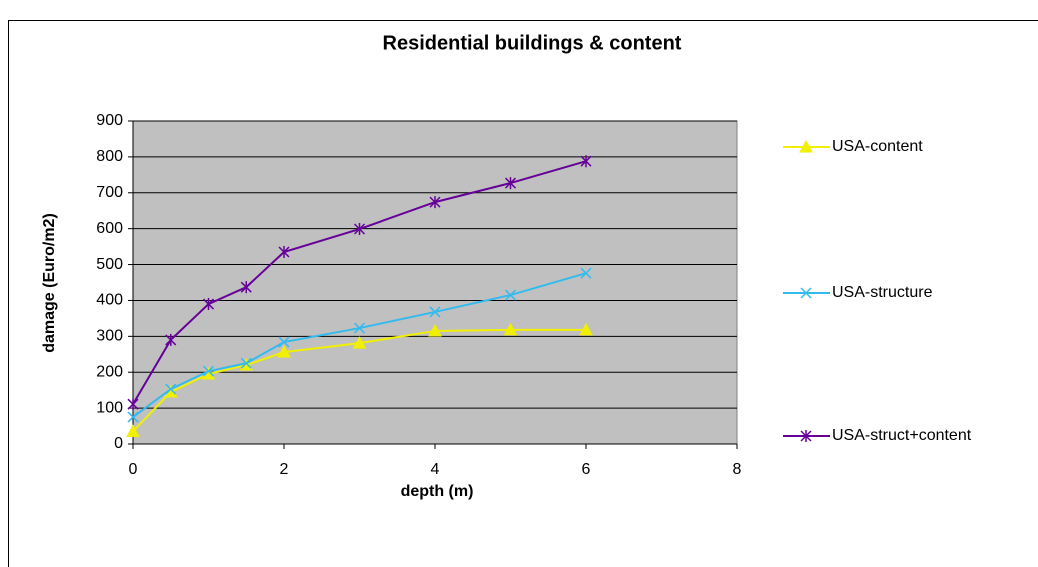 The image size is (1038, 567). I want to click on y-tick-label: 700, so click(109, 192).